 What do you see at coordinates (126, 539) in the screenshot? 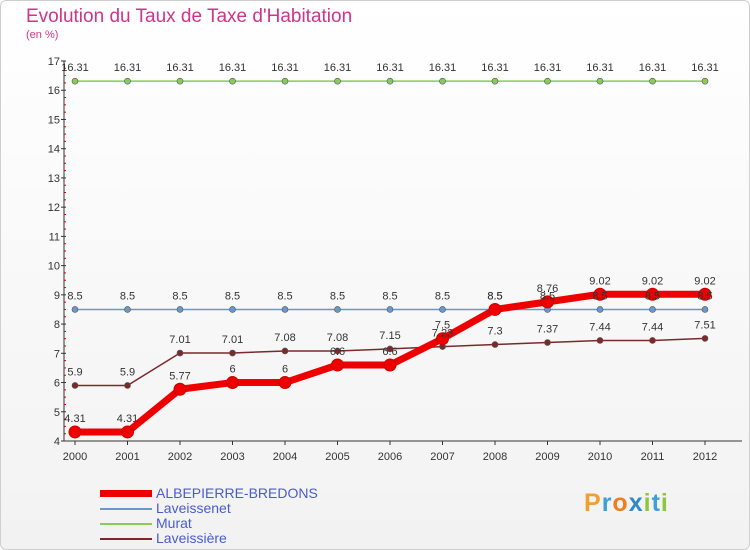
I see `legend-swatch-laveissiere` at bounding box center [126, 539].